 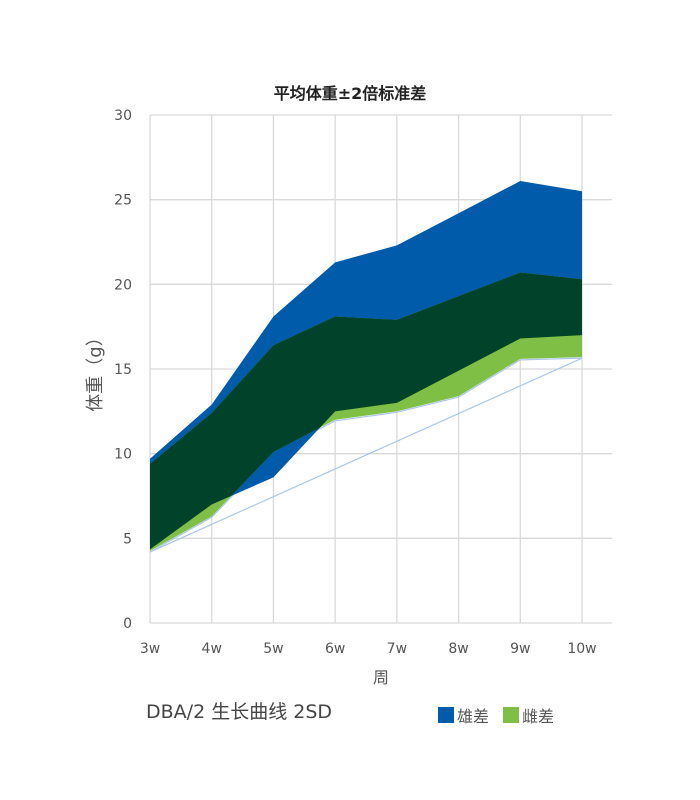 I want to click on x-tick-label: 8w, so click(x=458, y=649).